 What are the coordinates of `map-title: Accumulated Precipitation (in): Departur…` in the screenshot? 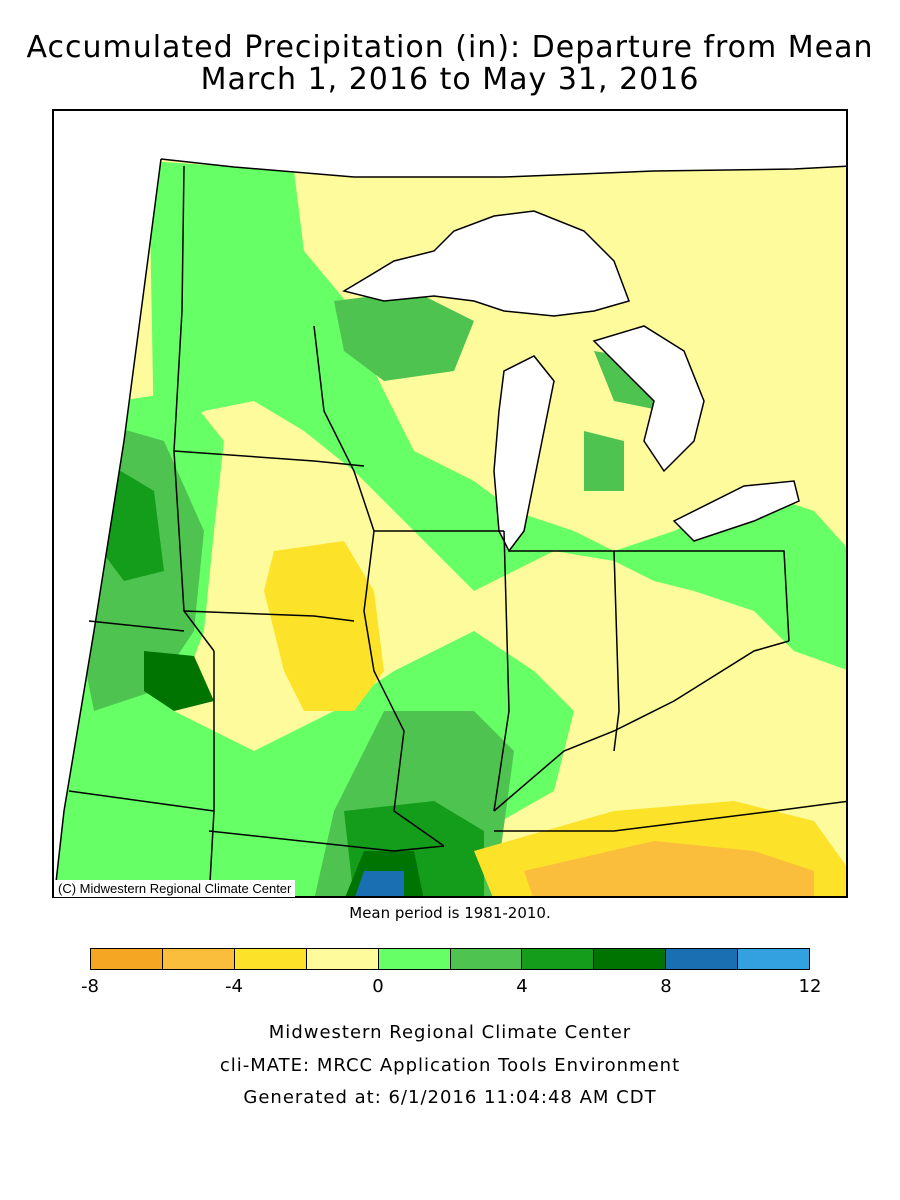 It's located at (450, 47).